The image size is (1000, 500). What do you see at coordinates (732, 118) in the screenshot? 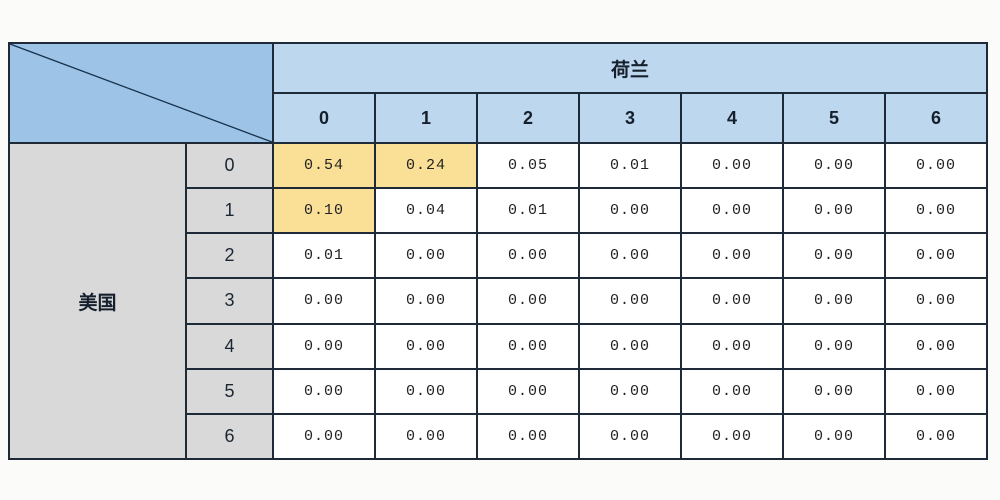
I see `column-header-4: 4` at bounding box center [732, 118].